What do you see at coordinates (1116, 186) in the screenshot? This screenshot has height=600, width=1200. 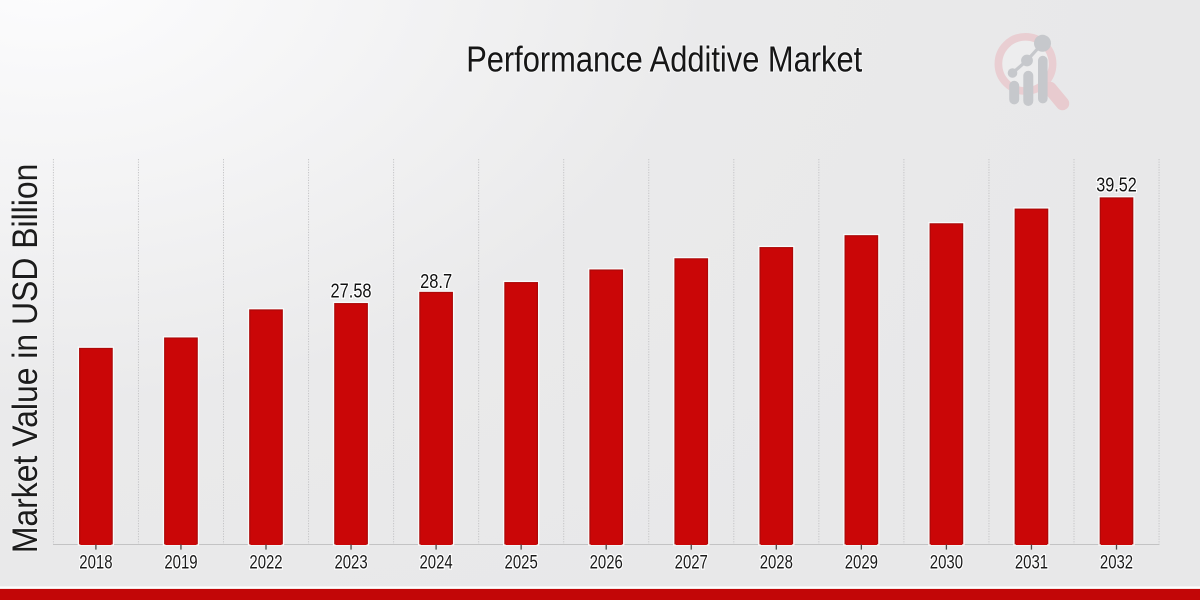 I see `svg-text: 39.52` at bounding box center [1116, 186].